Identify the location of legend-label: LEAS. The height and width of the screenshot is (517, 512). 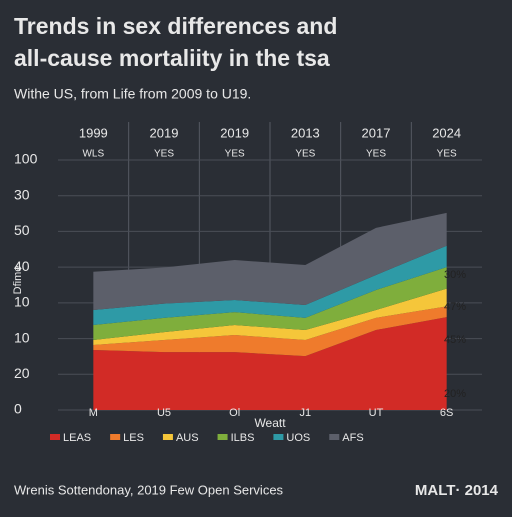
(77, 438).